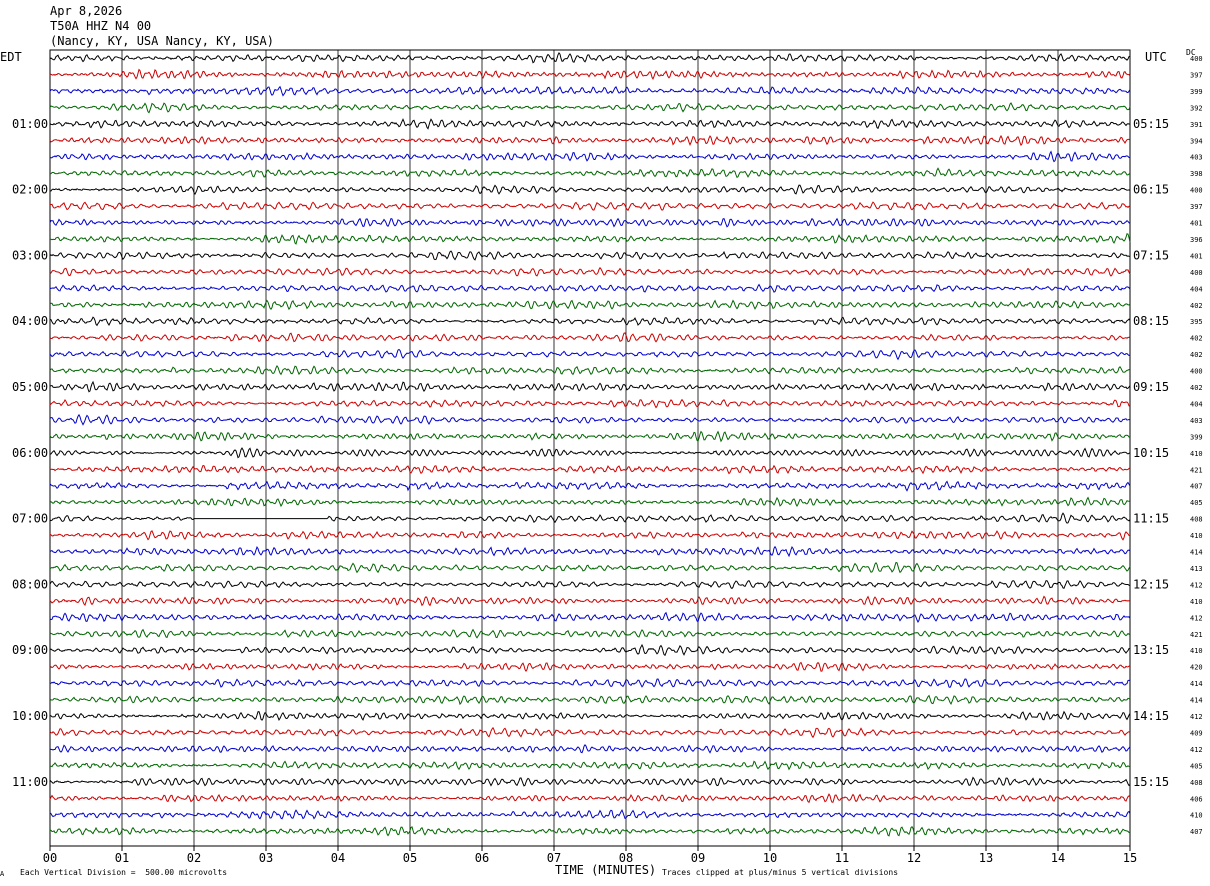 The height and width of the screenshot is (886, 1210). I want to click on utc-hour-label: 09:15, so click(1151, 387).